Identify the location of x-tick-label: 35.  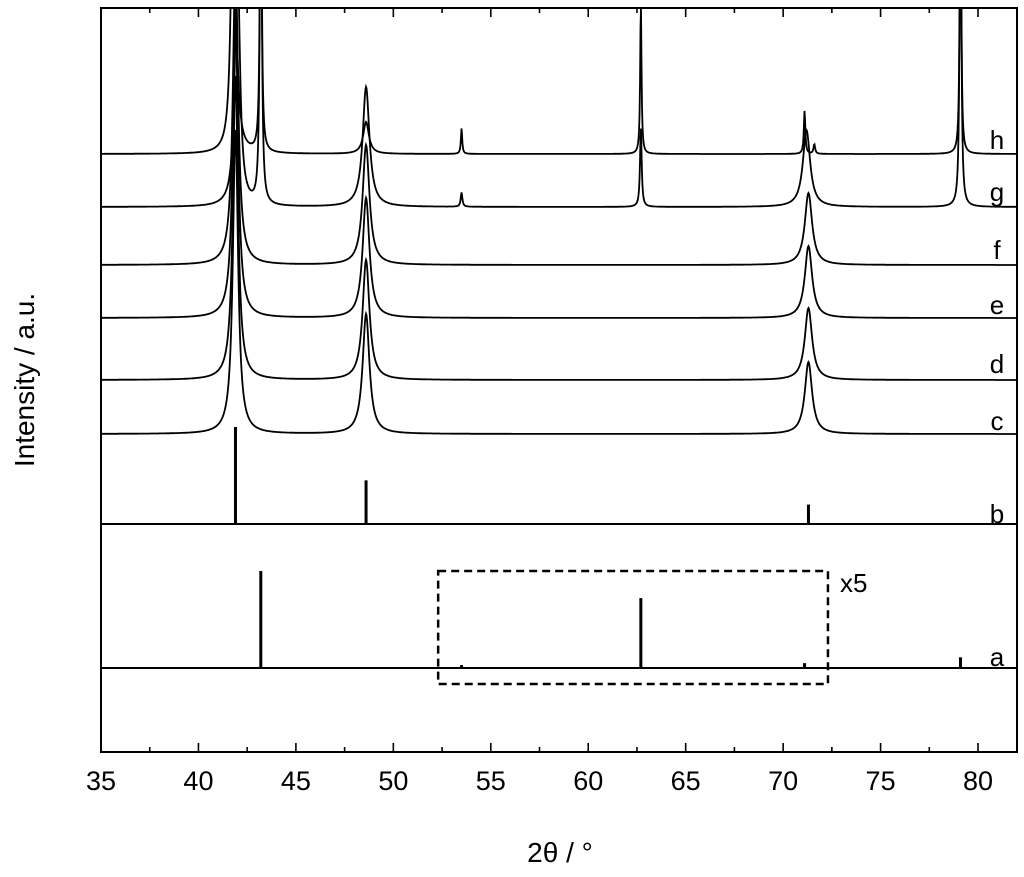
(101, 781).